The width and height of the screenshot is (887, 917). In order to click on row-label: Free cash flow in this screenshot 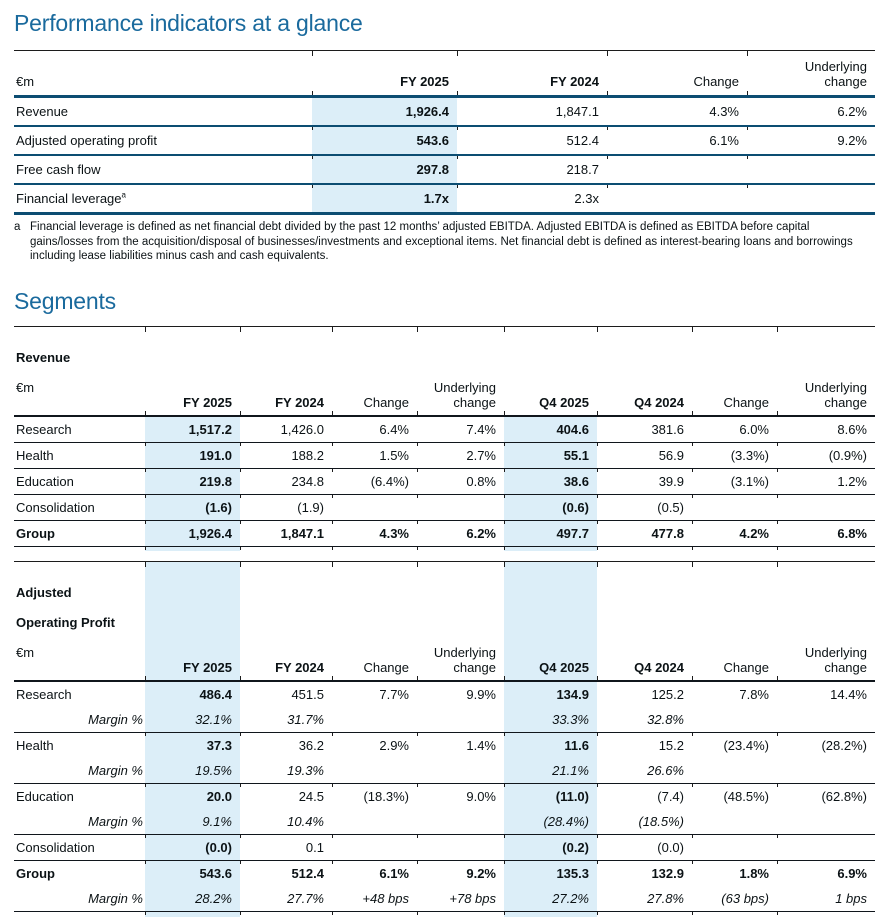, I will do `click(163, 169)`.